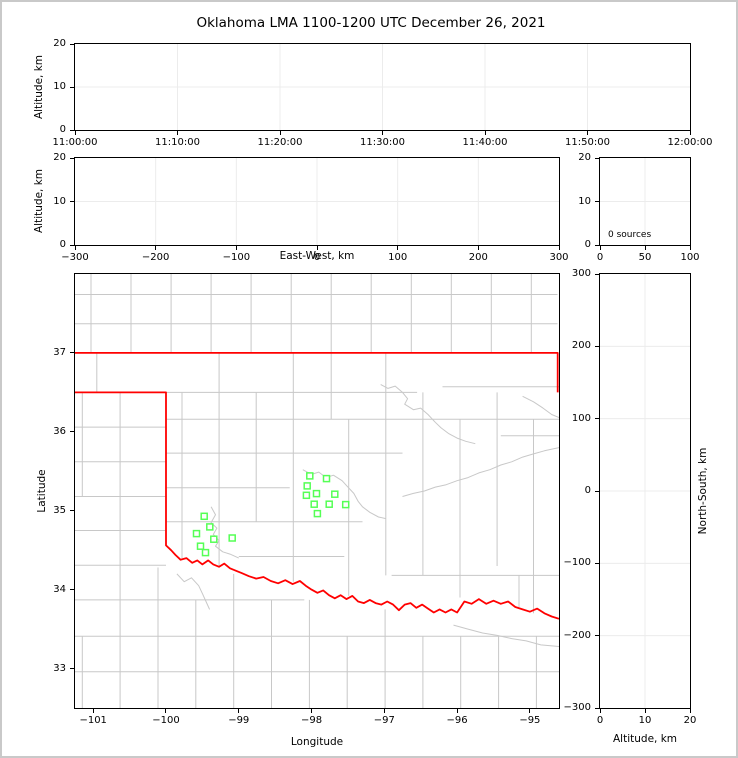 This screenshot has height=758, width=738. What do you see at coordinates (384, 720) in the screenshot?
I see `x-tick-label: −97` at bounding box center [384, 720].